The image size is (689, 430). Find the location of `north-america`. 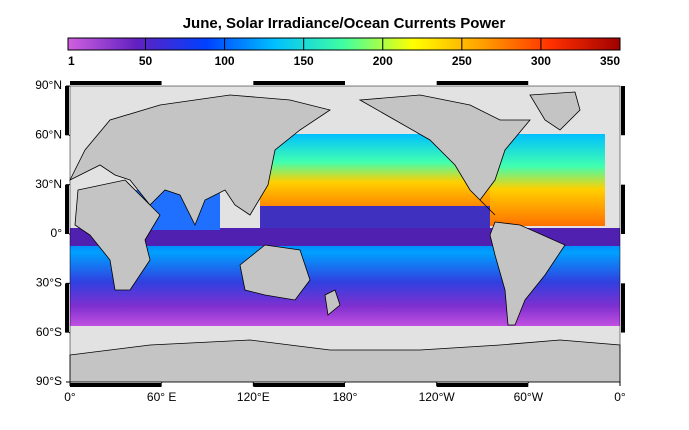

north-america is located at coordinates (444, 155).